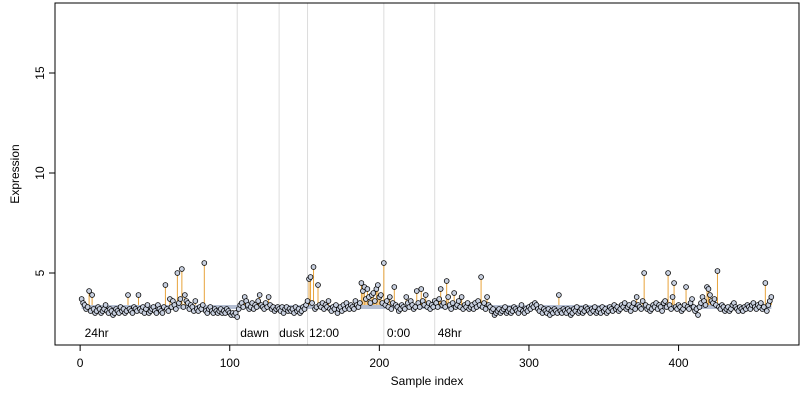 The width and height of the screenshot is (800, 400). I want to click on y-axis-label: Expression, so click(15, 173).